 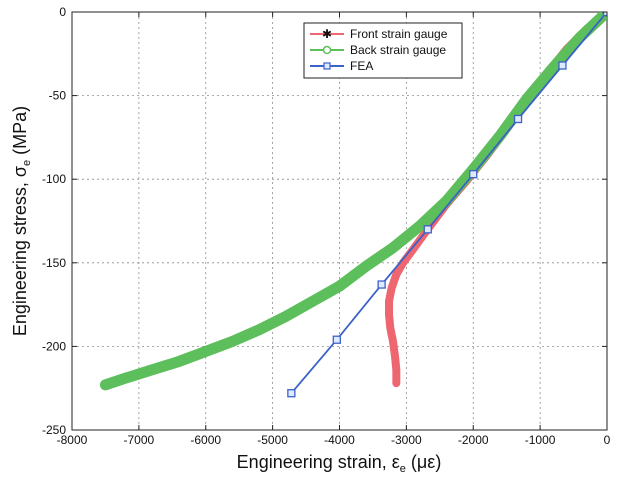 I want to click on y-tick-label: -200, so click(x=54, y=346).